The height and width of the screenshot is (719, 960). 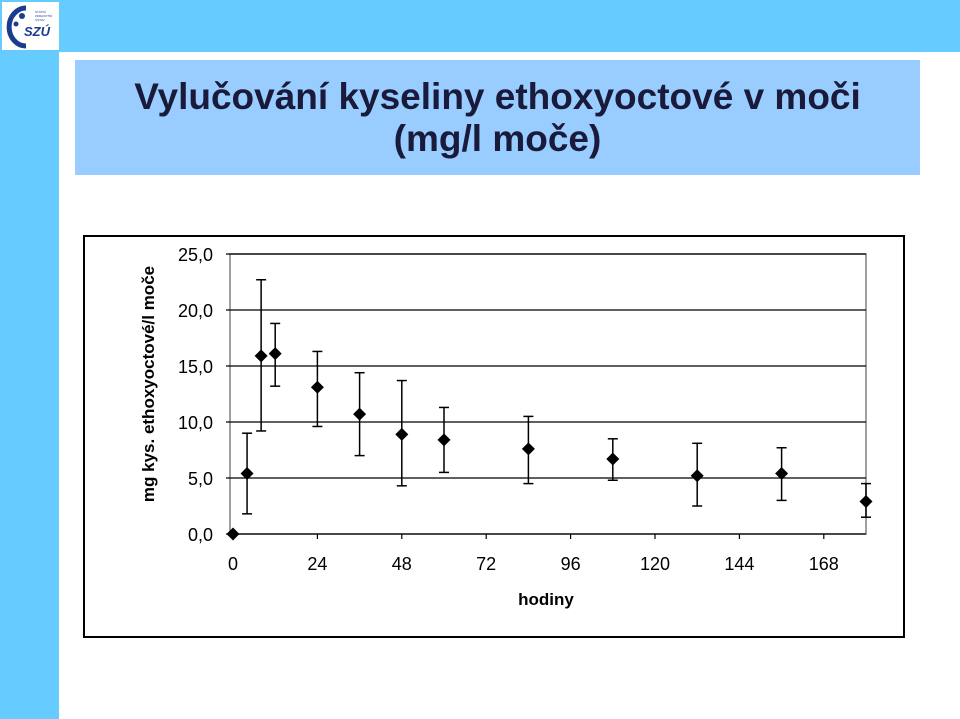 What do you see at coordinates (29, 359) in the screenshot?
I see `left-band` at bounding box center [29, 359].